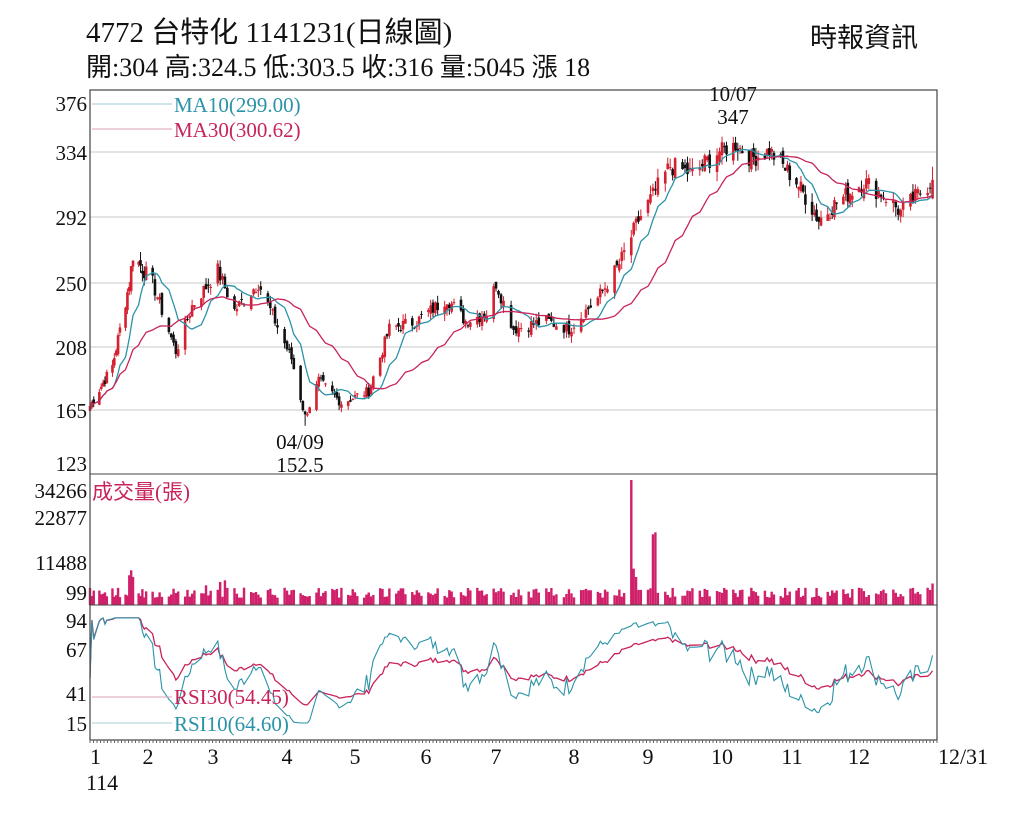  What do you see at coordinates (237, 130) in the screenshot?
I see `ma30-legend: MA30(300.62)` at bounding box center [237, 130].